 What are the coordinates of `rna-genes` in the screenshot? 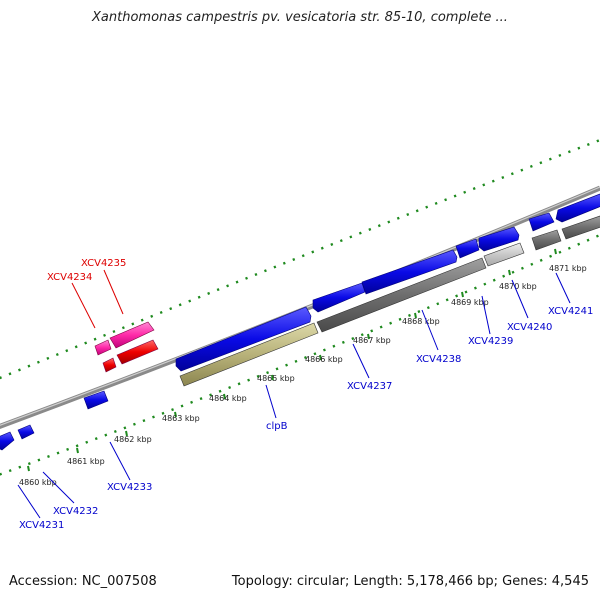 It's located at (126, 347).